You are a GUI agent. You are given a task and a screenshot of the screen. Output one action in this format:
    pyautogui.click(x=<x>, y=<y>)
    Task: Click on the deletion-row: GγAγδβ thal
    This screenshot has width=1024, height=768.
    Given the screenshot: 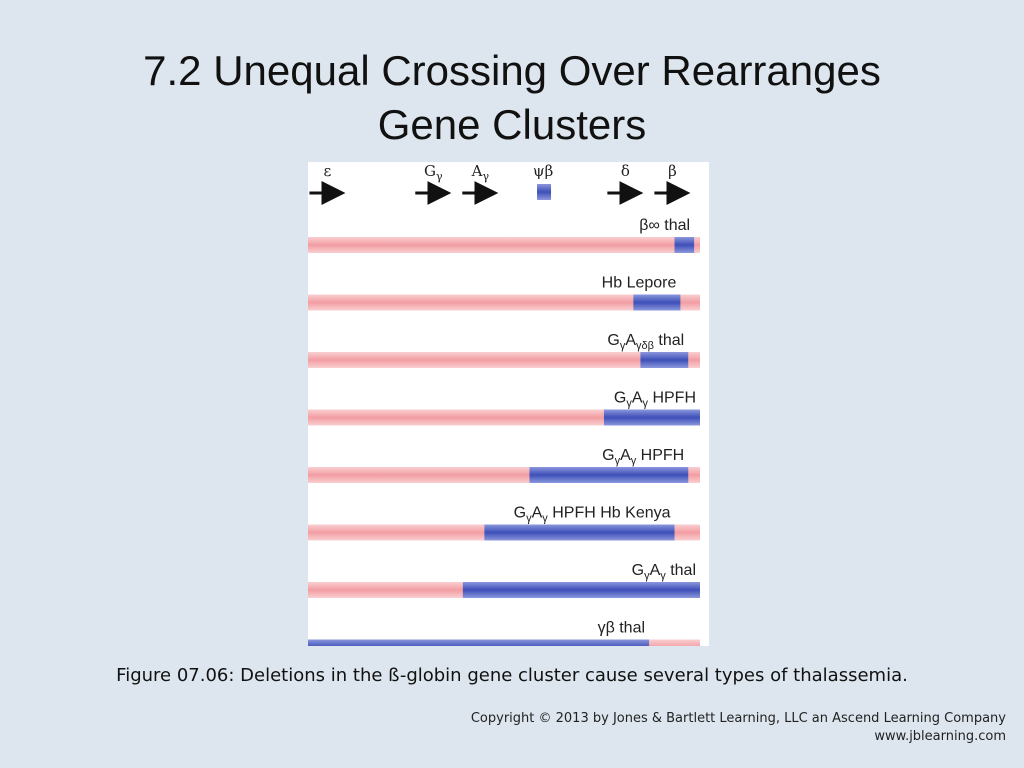 What is the action you would take?
    pyautogui.click(x=504, y=350)
    